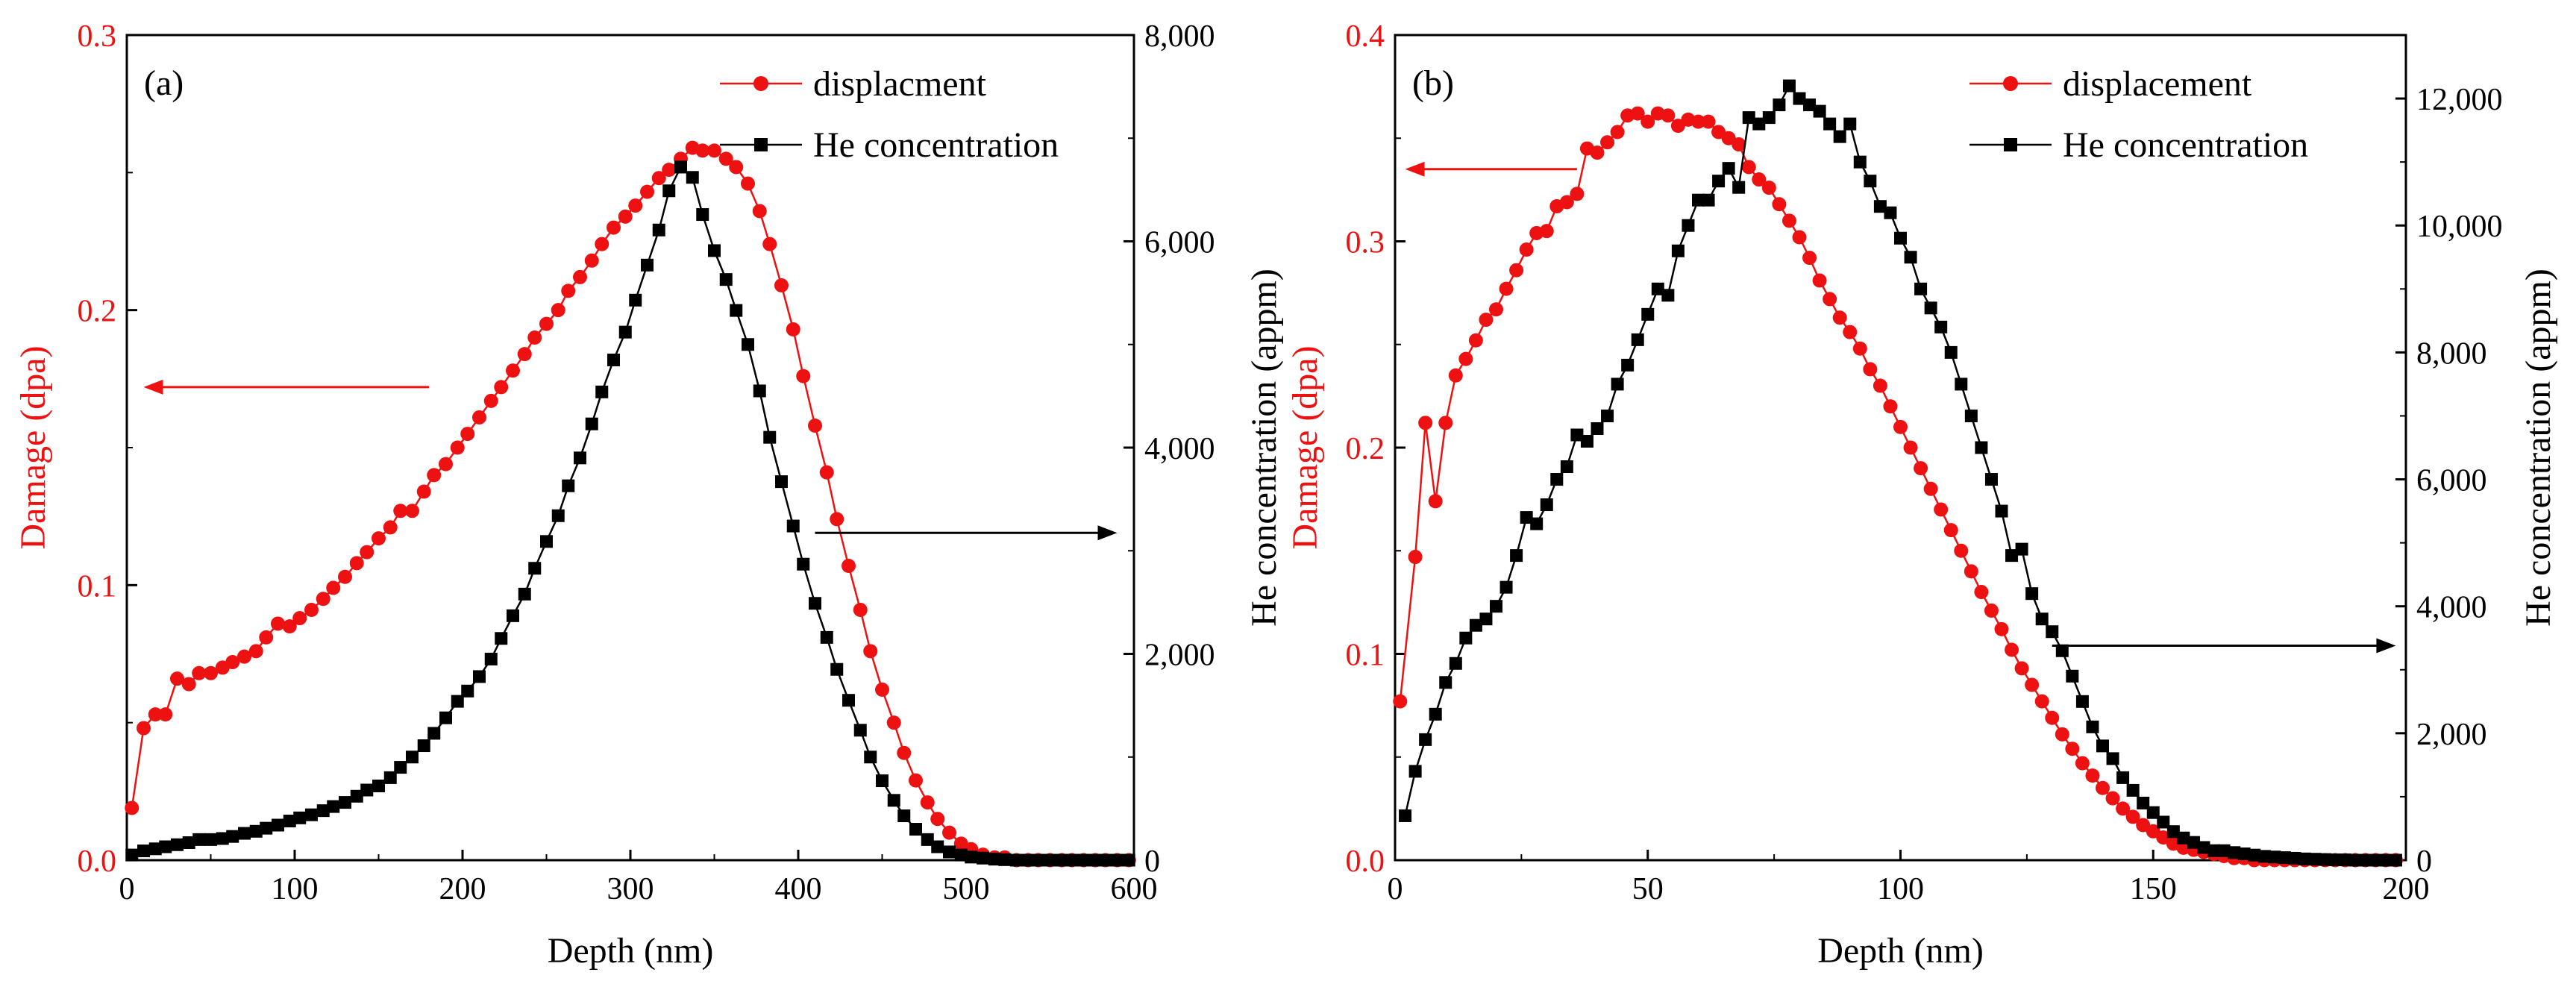 Image resolution: width=2576 pixels, height=987 pixels. I want to click on y-right-tick-label: 4,000, so click(2451, 608).